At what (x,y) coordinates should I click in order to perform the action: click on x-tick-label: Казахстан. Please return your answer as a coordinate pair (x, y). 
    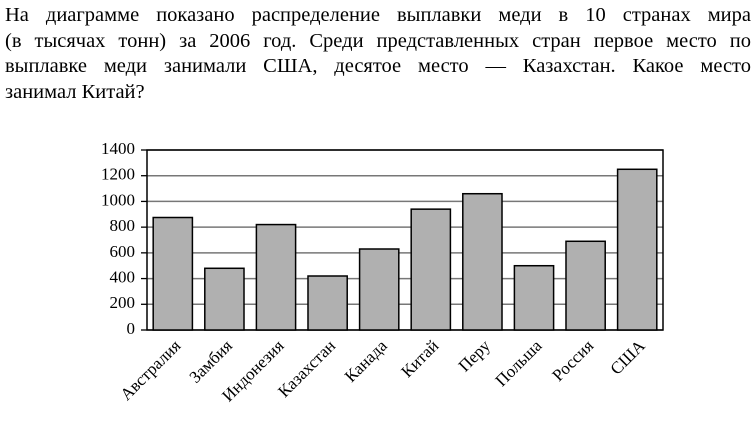
    Looking at the image, I should click on (306, 368).